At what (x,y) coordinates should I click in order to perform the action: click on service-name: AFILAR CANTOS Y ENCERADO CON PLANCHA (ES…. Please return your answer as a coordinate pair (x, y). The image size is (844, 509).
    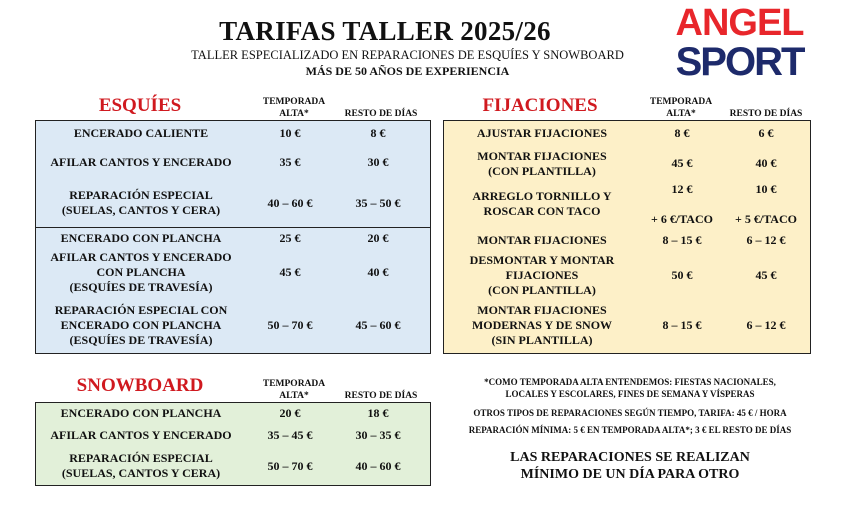
    Looking at the image, I should click on (141, 272).